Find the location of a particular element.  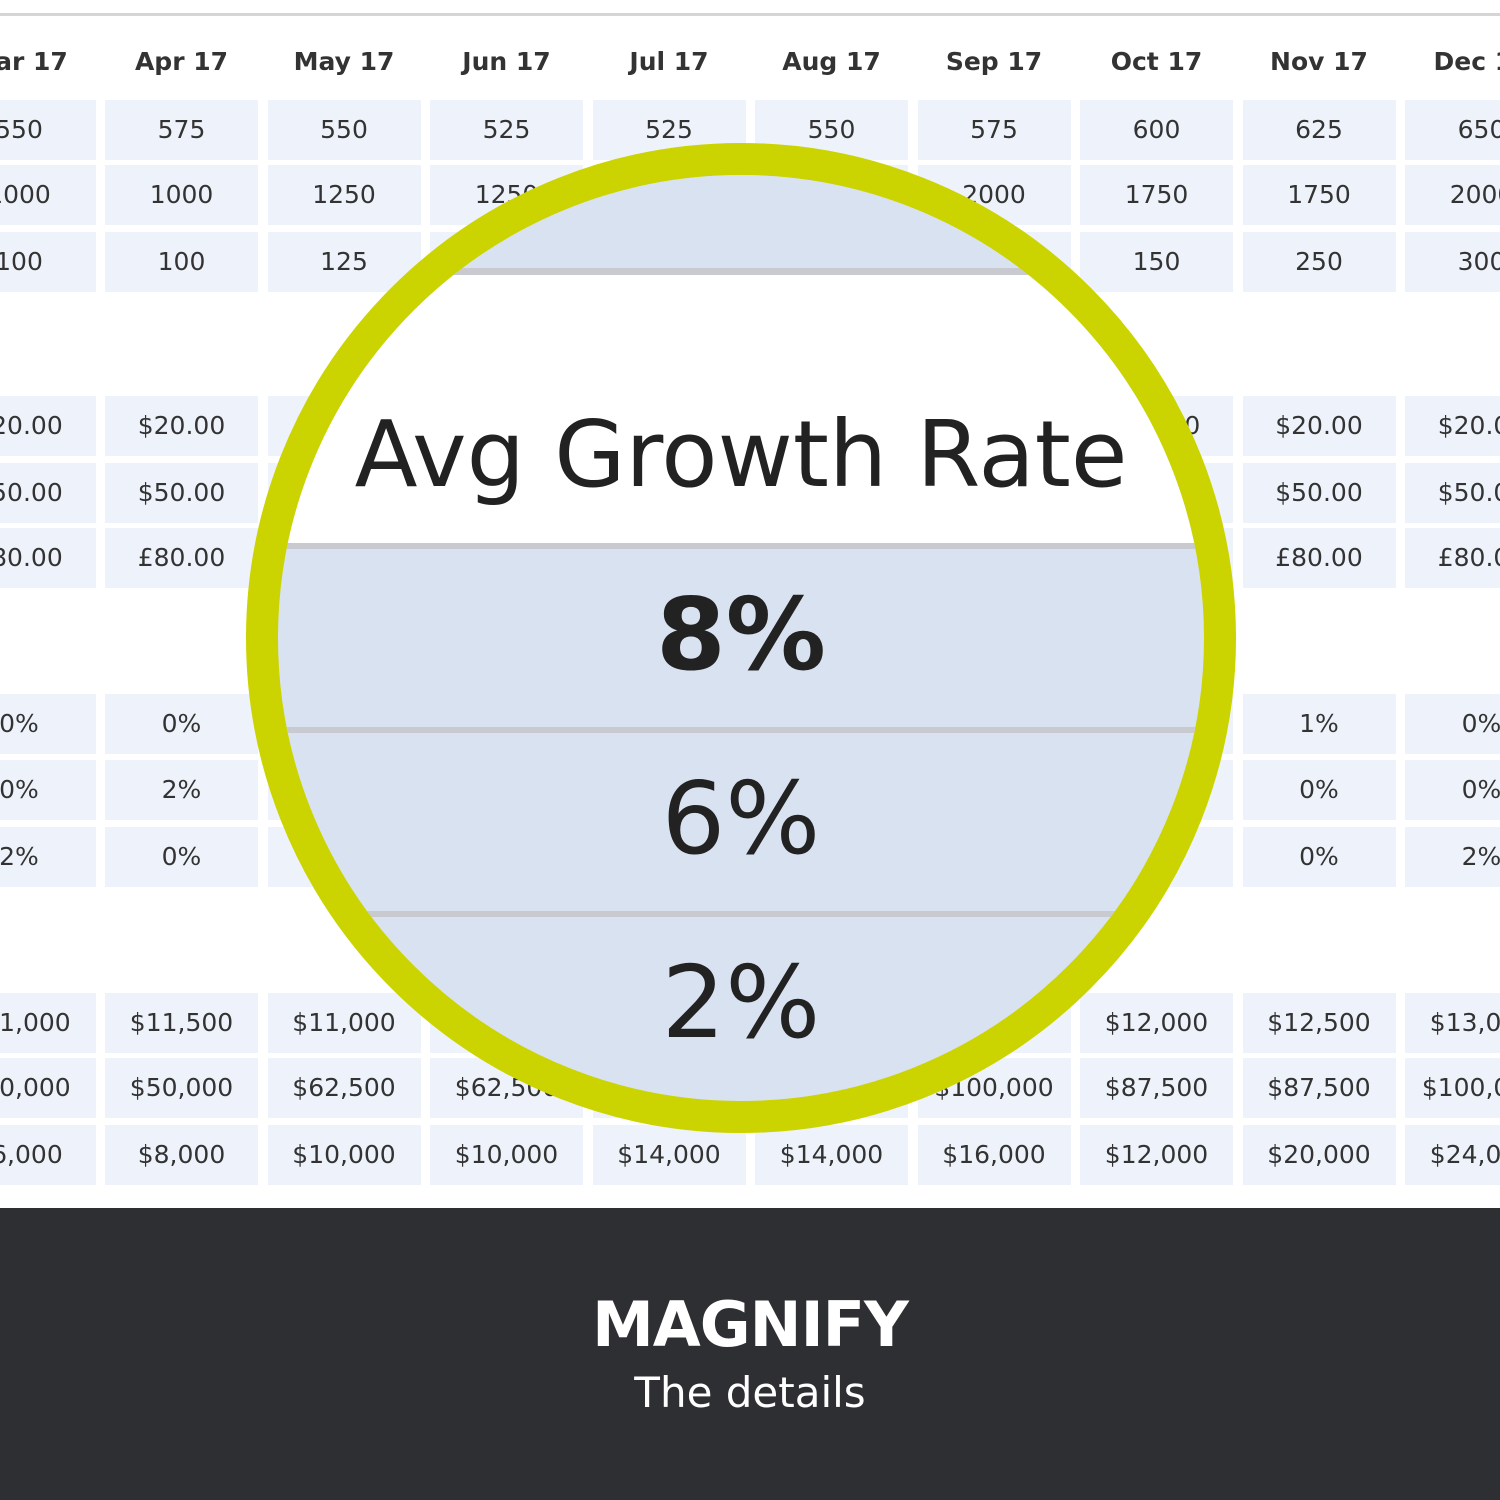

column-header: Apr 17 is located at coordinates (181, 61).